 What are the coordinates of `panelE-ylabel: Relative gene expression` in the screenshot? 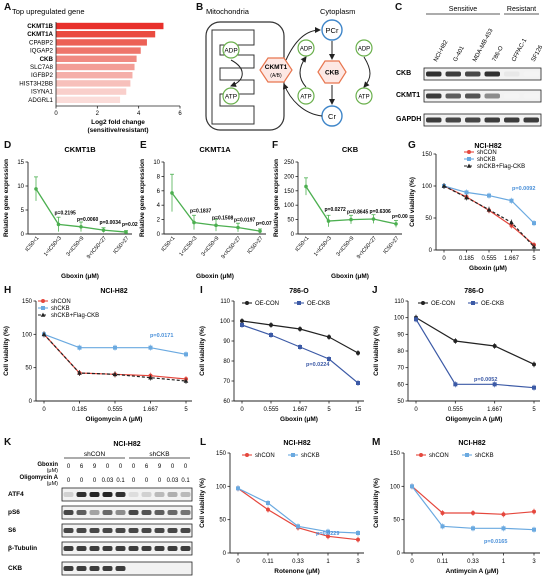 It's located at (142, 198).